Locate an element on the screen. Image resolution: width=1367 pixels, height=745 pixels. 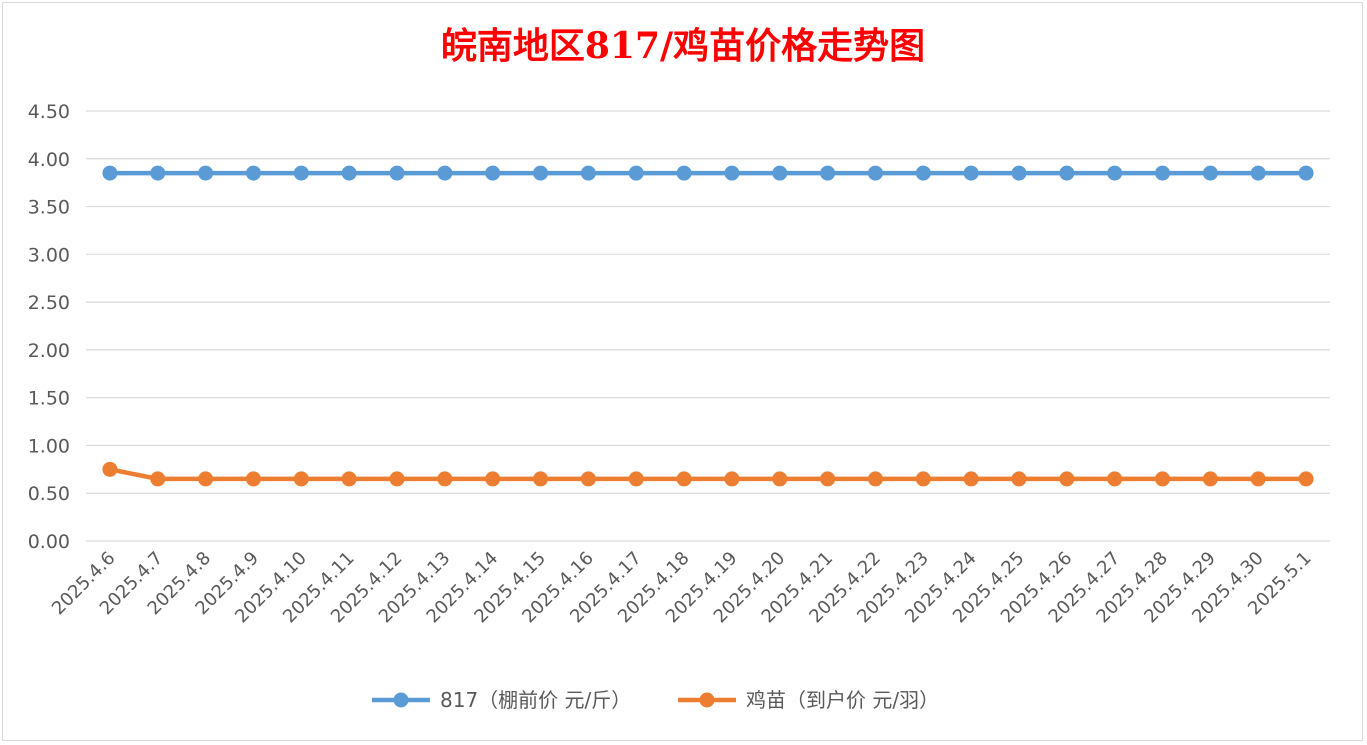
y-tick-label: 3.50 is located at coordinates (49, 208).